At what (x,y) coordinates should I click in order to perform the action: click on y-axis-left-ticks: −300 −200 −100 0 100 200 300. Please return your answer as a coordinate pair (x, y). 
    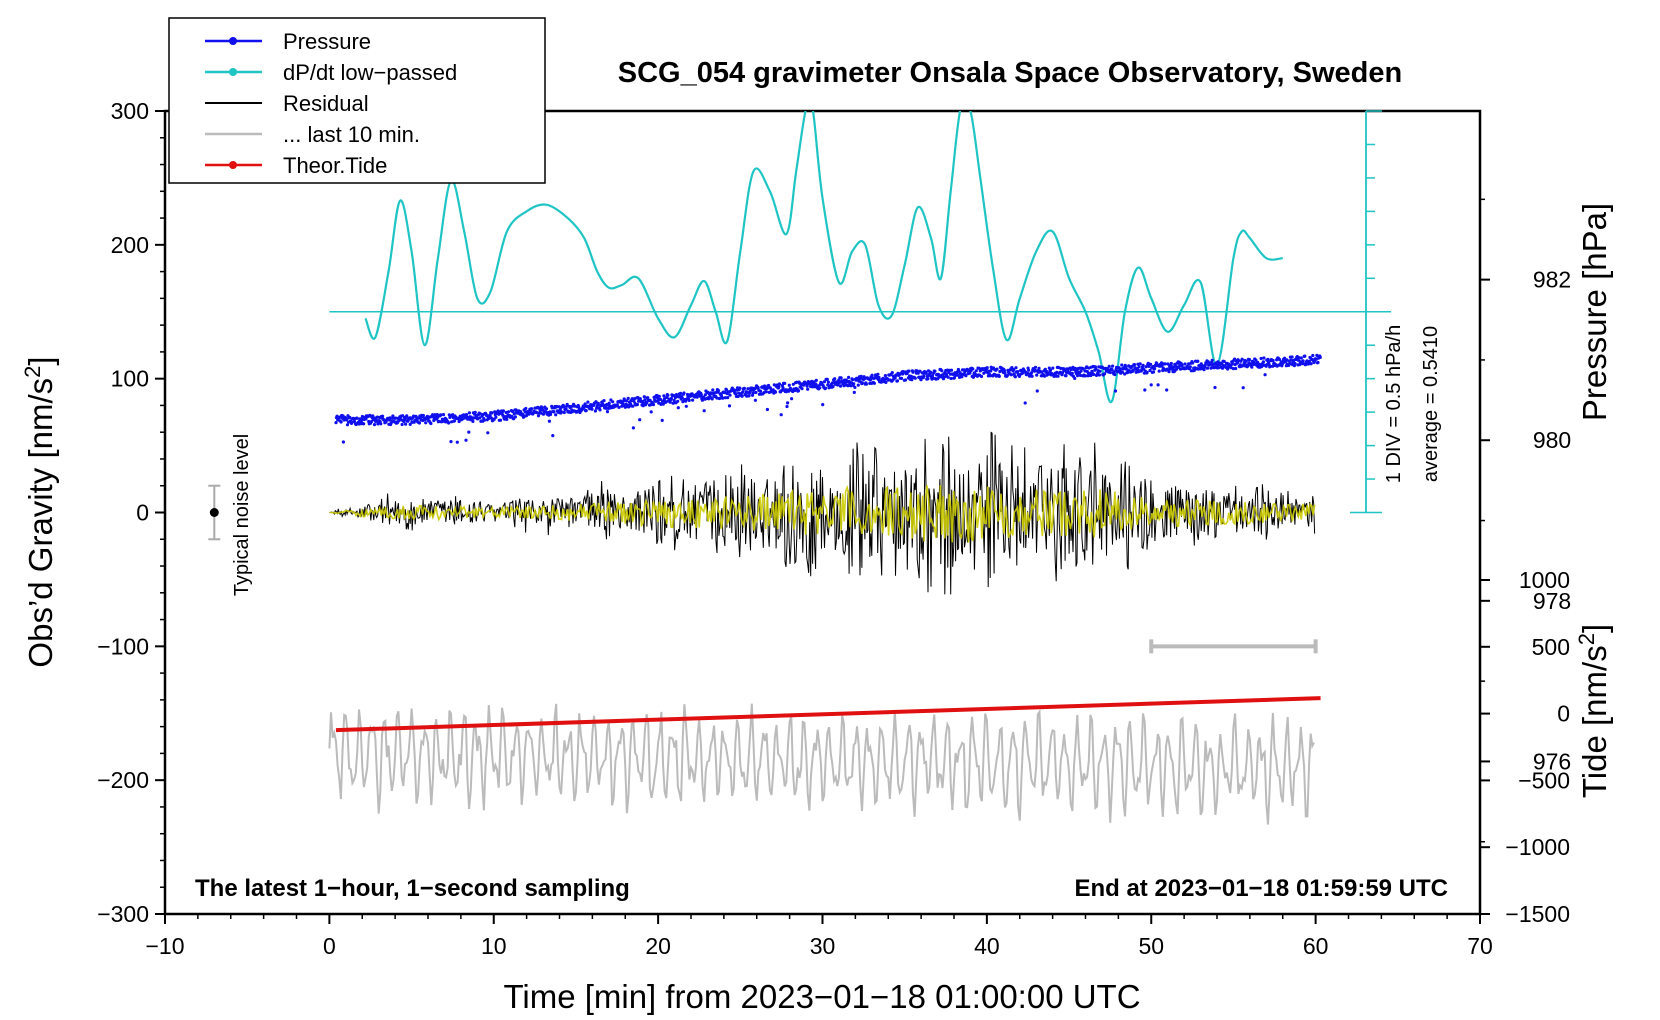
    Looking at the image, I should click on (131, 512).